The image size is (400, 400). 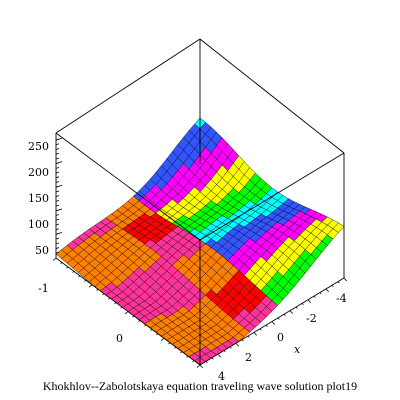 I want to click on x-tick-label: -2, so click(x=311, y=318).